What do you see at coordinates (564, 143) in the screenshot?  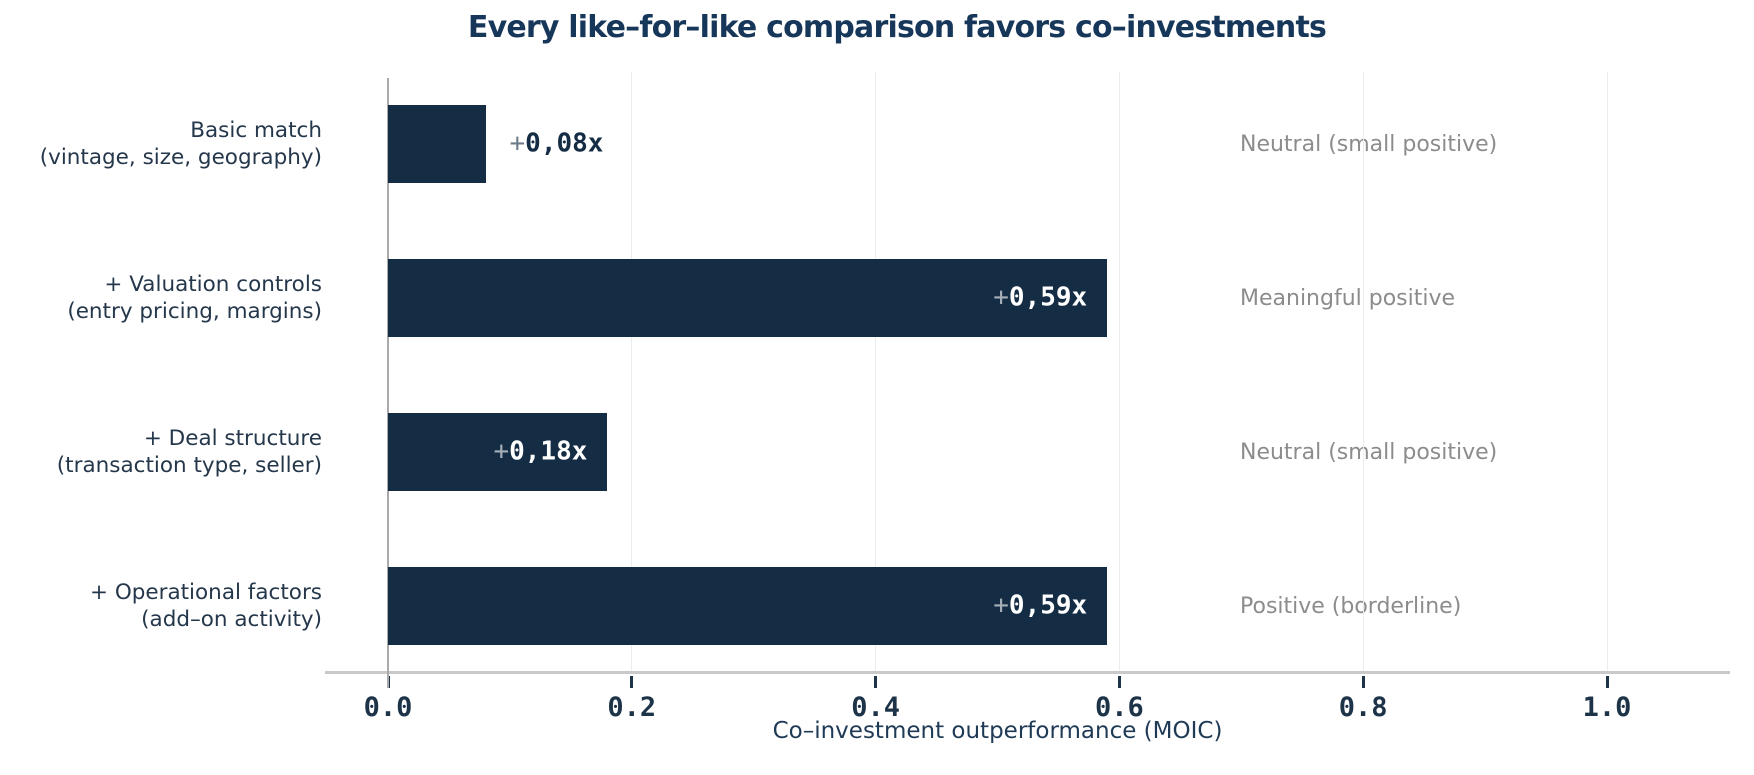 I see `value-number: 0,08x` at bounding box center [564, 143].